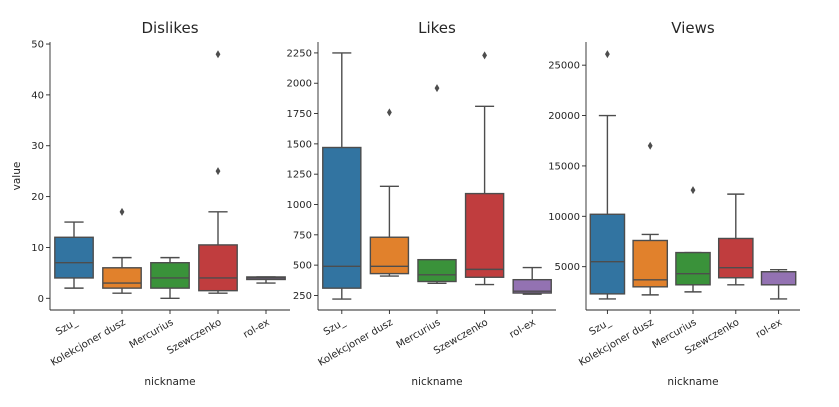 This screenshot has height=407, width=839. What do you see at coordinates (302, 266) in the screenshot?
I see `y-tick-label: 500` at bounding box center [302, 266].